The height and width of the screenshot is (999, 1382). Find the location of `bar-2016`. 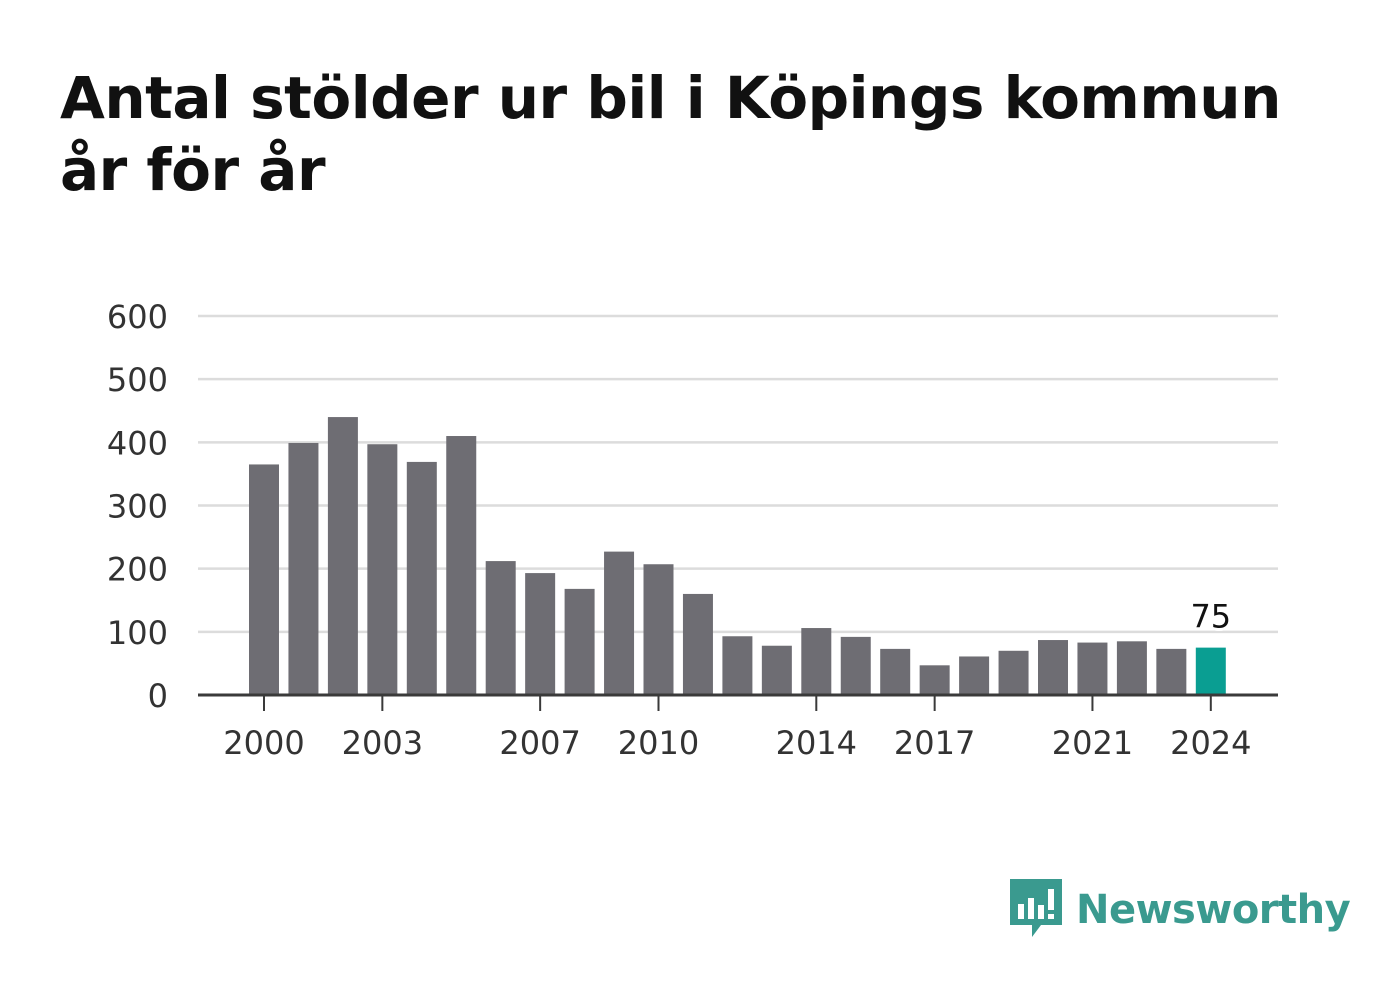

bar-2016 is located at coordinates (895, 671).